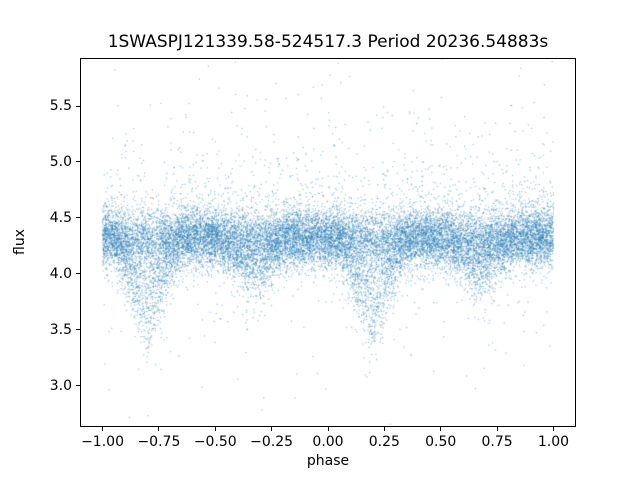  Describe the element at coordinates (328, 442) in the screenshot. I see `x-tick-label: 0.00` at that location.